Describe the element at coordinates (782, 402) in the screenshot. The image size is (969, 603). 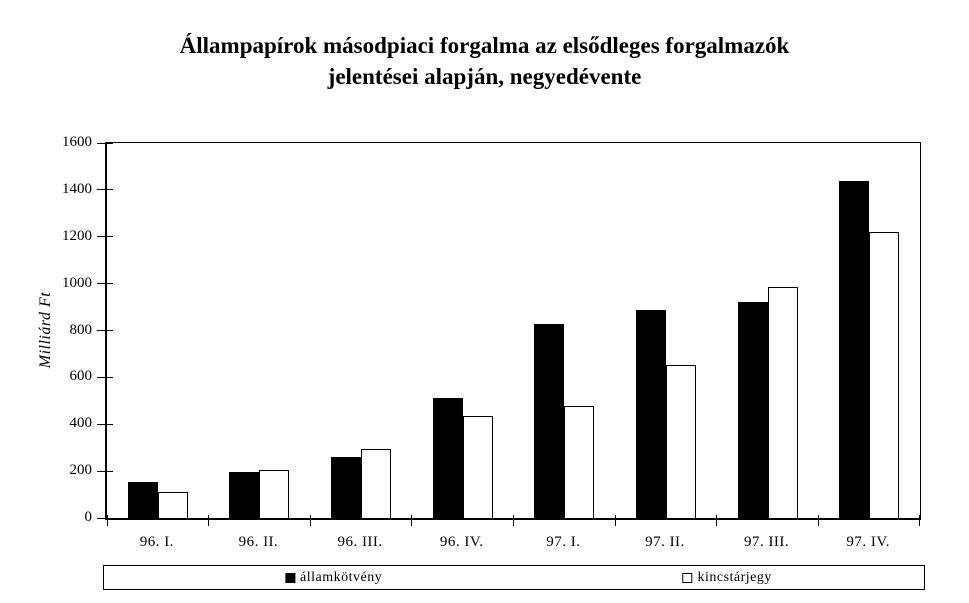
I see `bar-kincst-rjegy-97-iii` at that location.